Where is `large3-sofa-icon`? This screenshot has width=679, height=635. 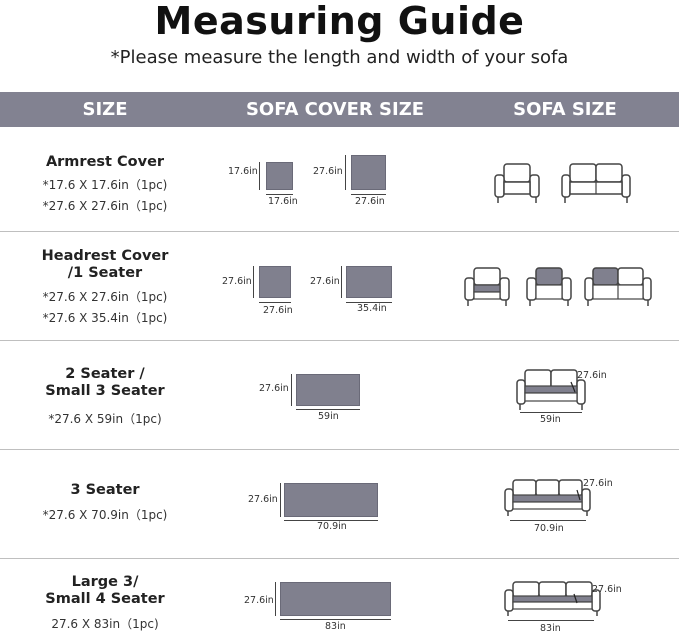
large3-sofa-icon is located at coordinates (552, 598).